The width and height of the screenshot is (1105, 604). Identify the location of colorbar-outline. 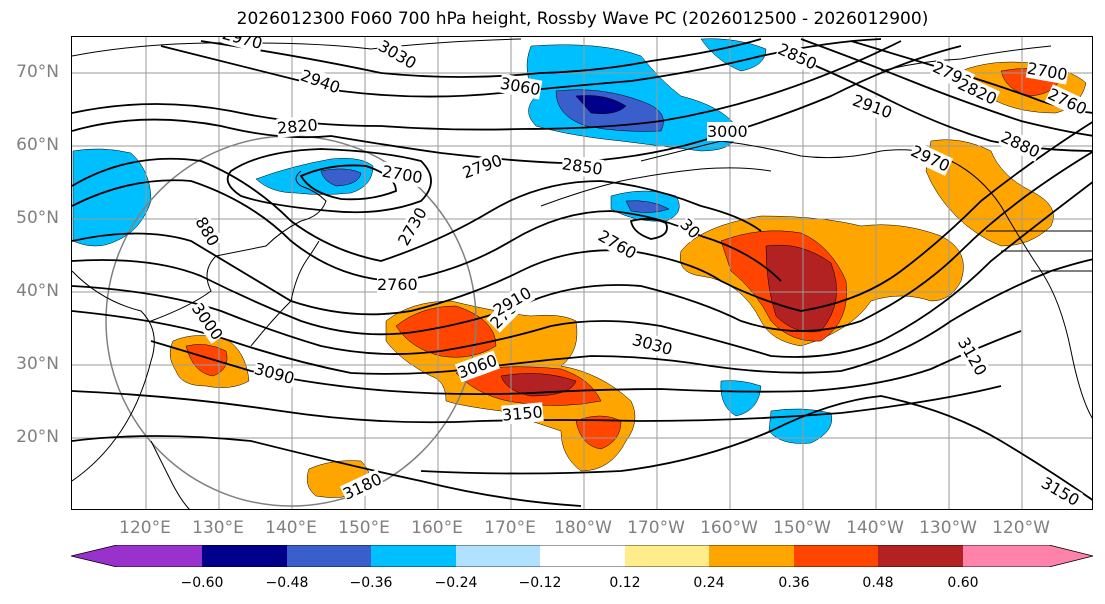
(582, 556).